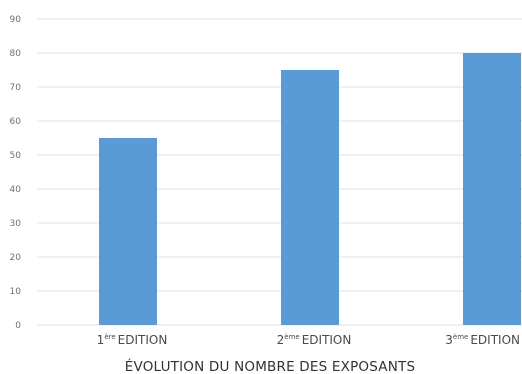 The height and width of the screenshot is (374, 522). What do you see at coordinates (16, 88) in the screenshot?
I see `y-tick-label-70: 70` at bounding box center [16, 88].